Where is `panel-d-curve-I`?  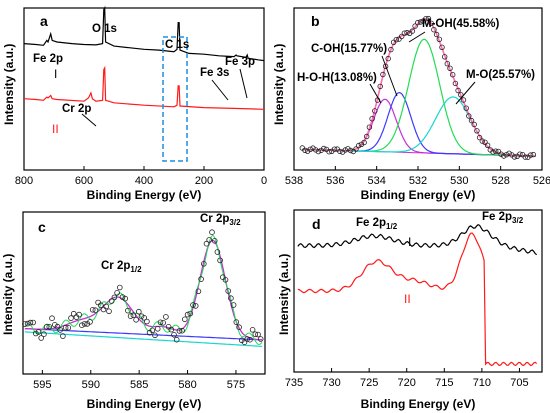
panel-d-curve-I is located at coordinates (417, 240).